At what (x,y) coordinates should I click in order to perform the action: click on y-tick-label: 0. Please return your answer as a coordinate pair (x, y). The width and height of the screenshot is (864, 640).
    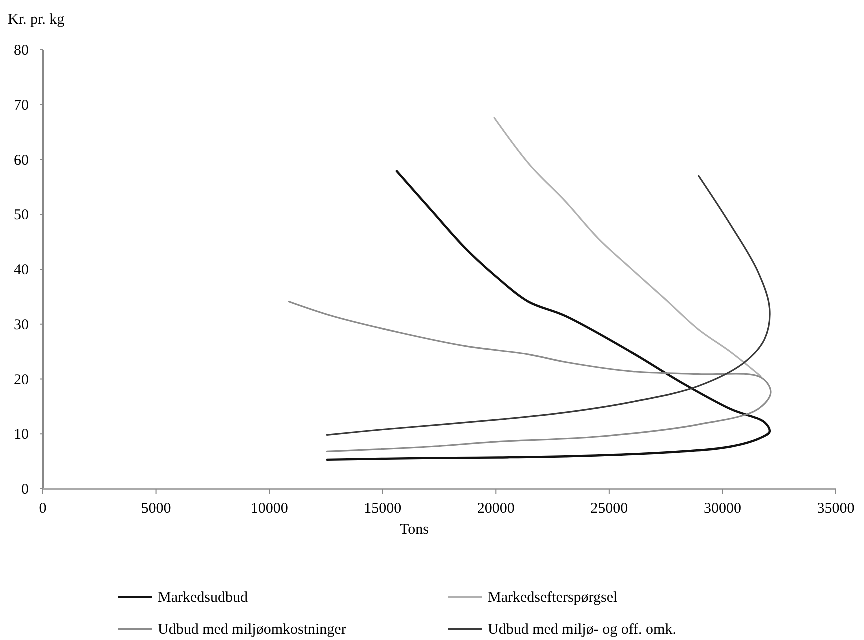
    Looking at the image, I should click on (25, 490).